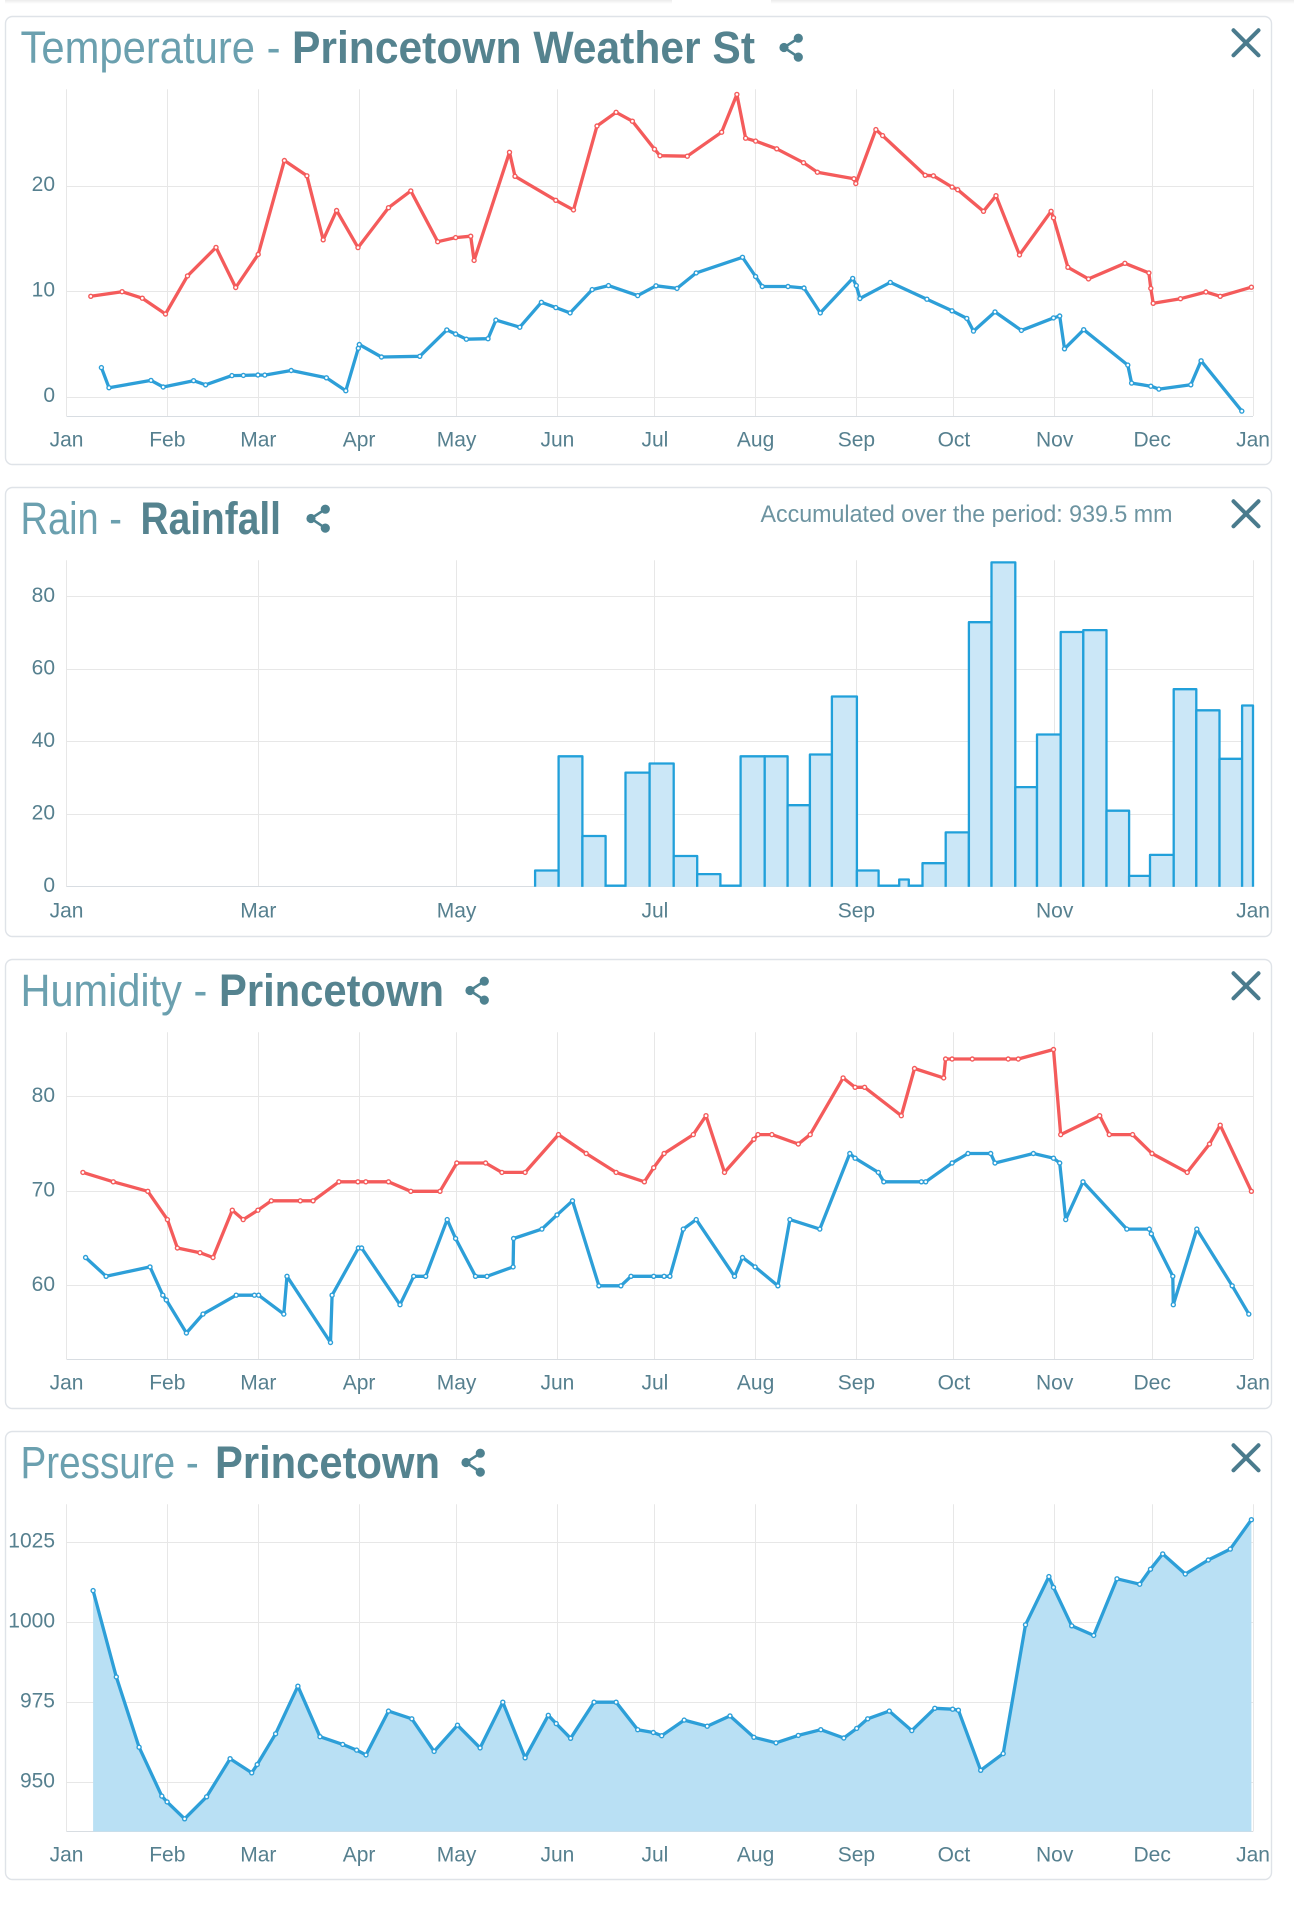  What do you see at coordinates (967, 514) in the screenshot?
I see `svg-text:Accumulated over the period: 9: Accumulated over the period: 939.5 mm` at bounding box center [967, 514].